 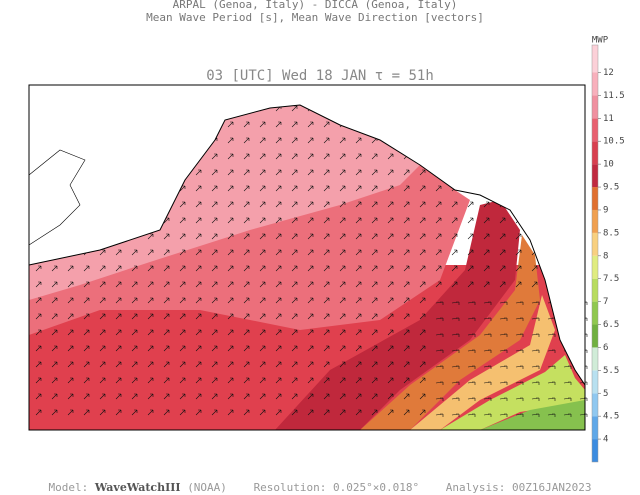 What do you see at coordinates (482, 362) in the screenshot?
I see `sea-light-orange` at bounding box center [482, 362].